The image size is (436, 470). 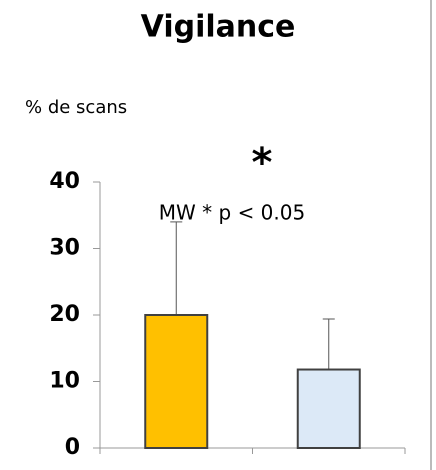 What do you see at coordinates (64, 314) in the screenshot?
I see `y-tick-label: 20` at bounding box center [64, 314].